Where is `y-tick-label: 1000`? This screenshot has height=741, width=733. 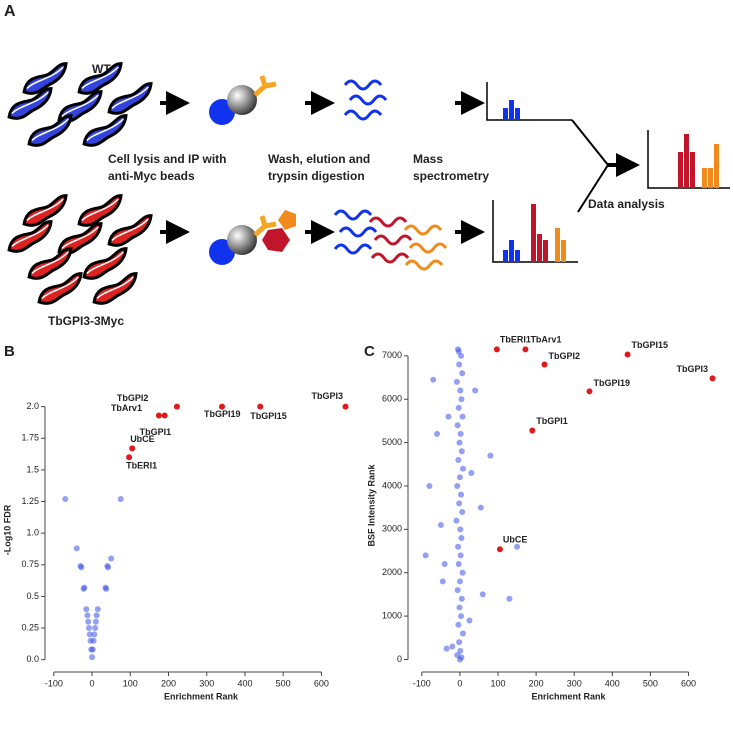 y-tick-label: 1000 is located at coordinates (392, 615).